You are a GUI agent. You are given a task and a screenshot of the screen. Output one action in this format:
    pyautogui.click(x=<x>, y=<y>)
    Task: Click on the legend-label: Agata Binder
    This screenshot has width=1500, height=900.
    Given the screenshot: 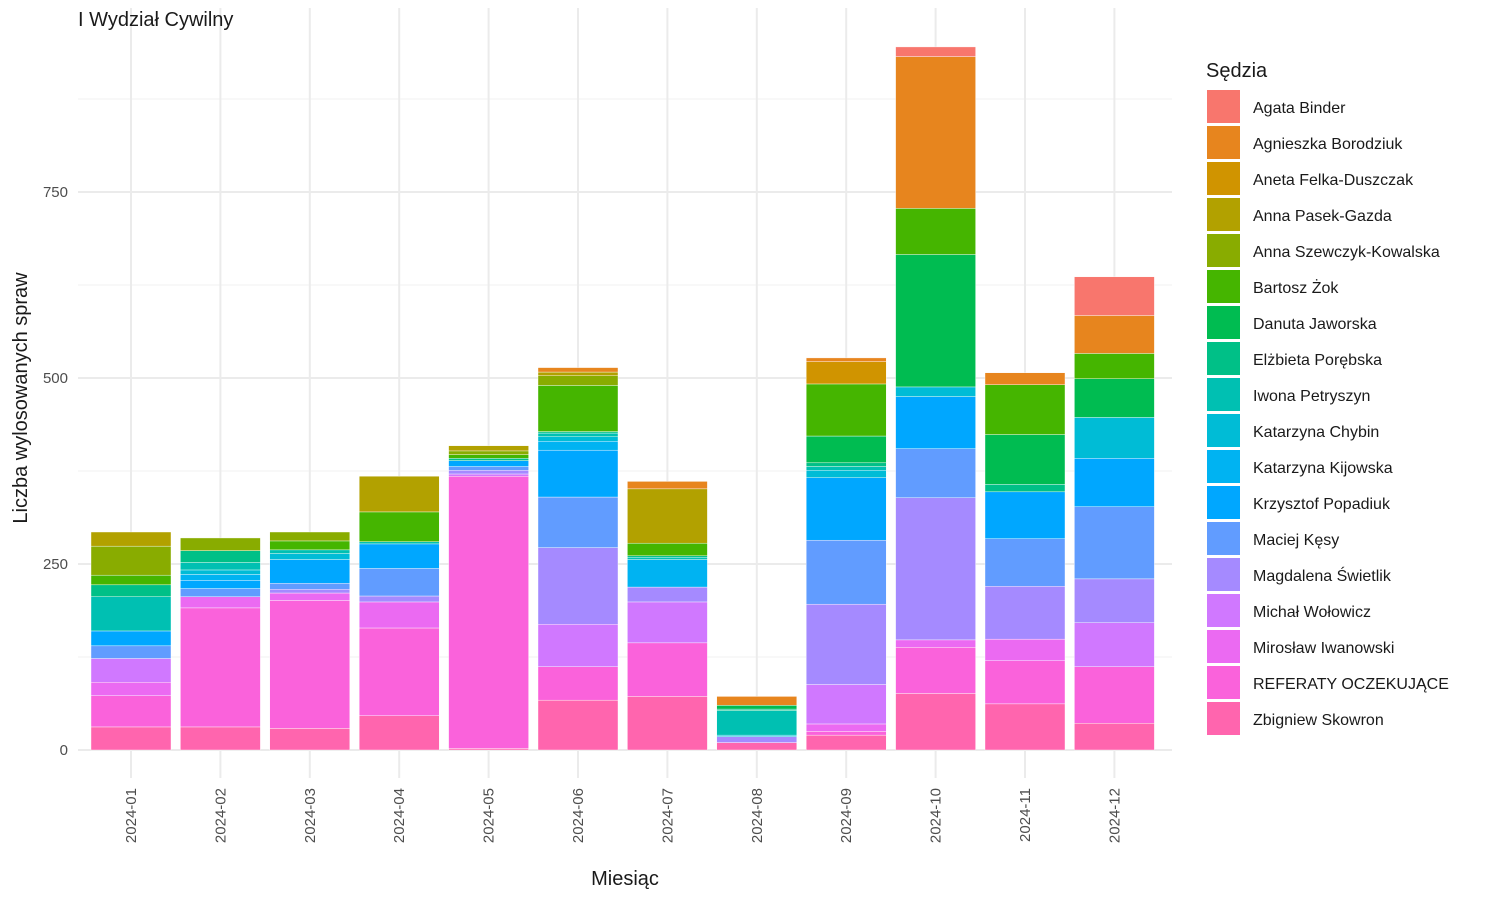 What is the action you would take?
    pyautogui.click(x=1299, y=108)
    